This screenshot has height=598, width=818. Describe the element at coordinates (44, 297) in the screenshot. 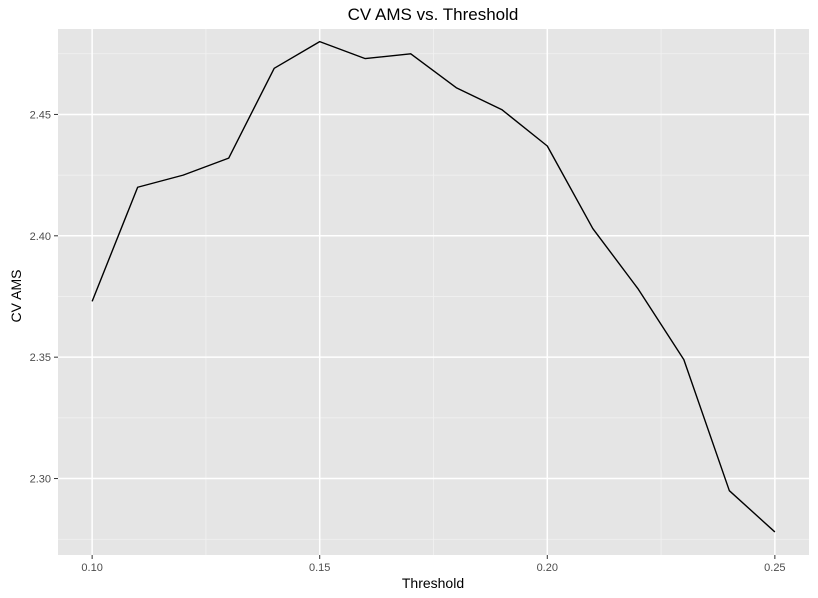

I see `y-axis: 2.30 2.35 2.40 2.45` at that location.